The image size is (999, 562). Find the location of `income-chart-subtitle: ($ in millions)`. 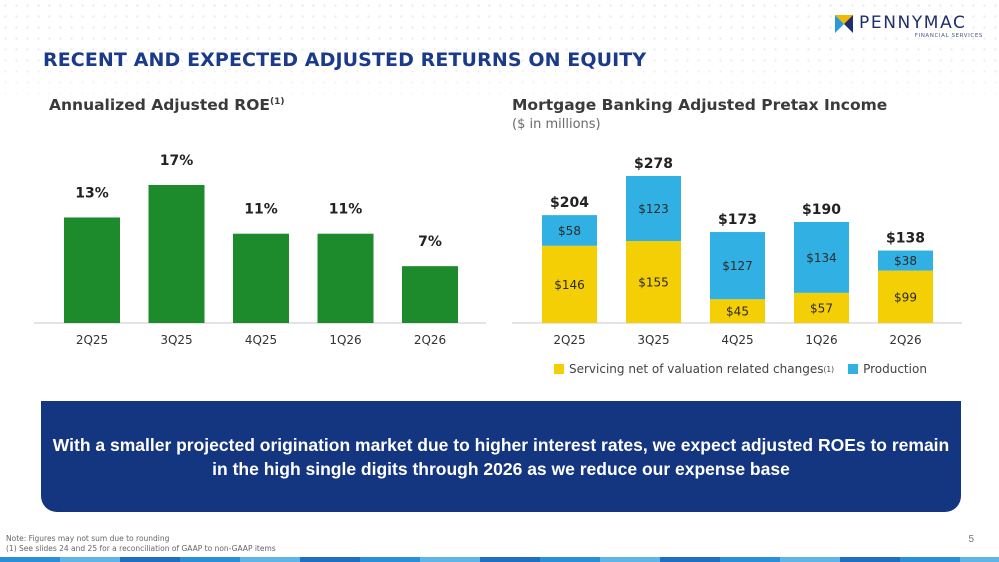

income-chart-subtitle: ($ in millions) is located at coordinates (556, 124).